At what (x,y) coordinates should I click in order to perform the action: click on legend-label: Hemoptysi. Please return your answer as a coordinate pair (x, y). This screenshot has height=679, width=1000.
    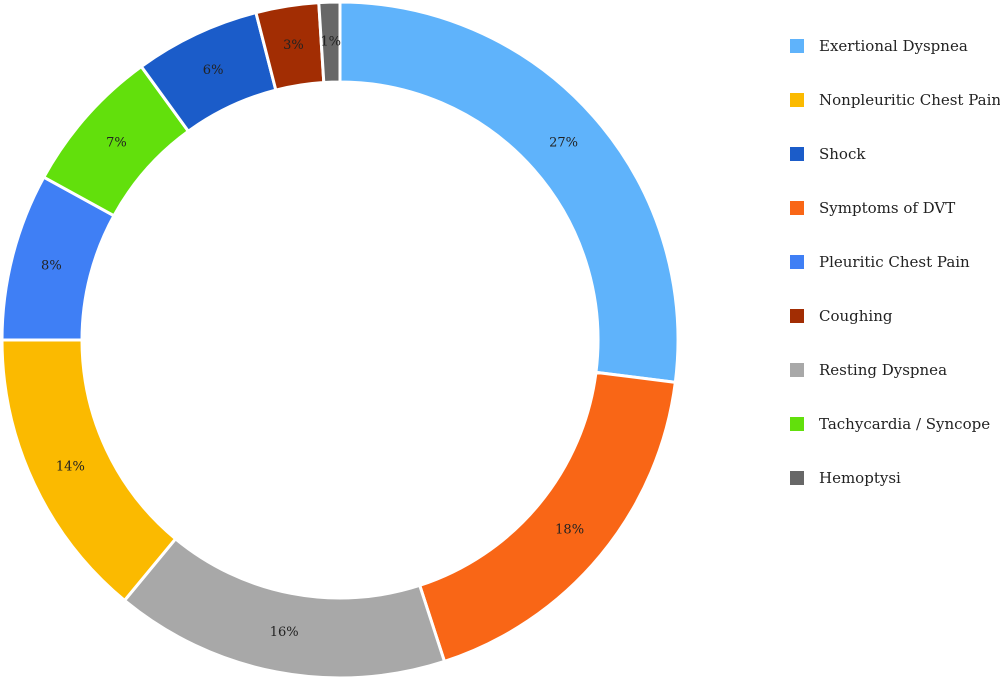
    Looking at the image, I should click on (860, 478).